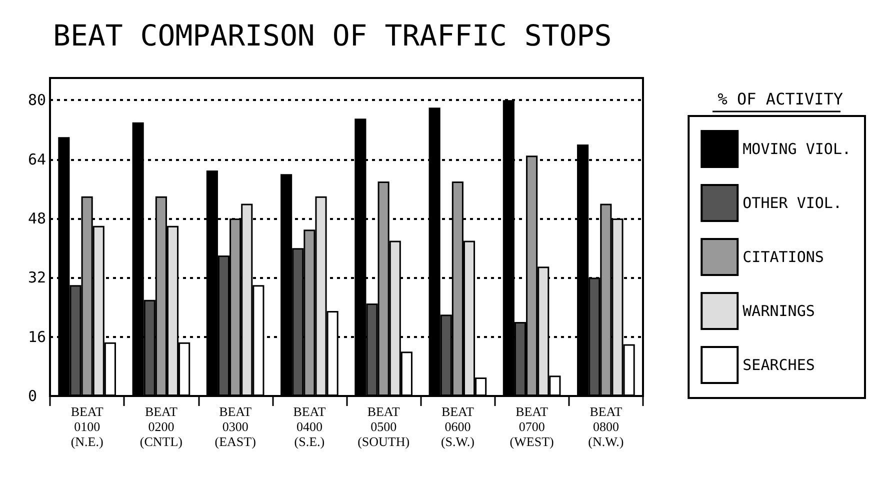  I want to click on x-tick-label: BEAT 0800 (N.W.), so click(606, 426).